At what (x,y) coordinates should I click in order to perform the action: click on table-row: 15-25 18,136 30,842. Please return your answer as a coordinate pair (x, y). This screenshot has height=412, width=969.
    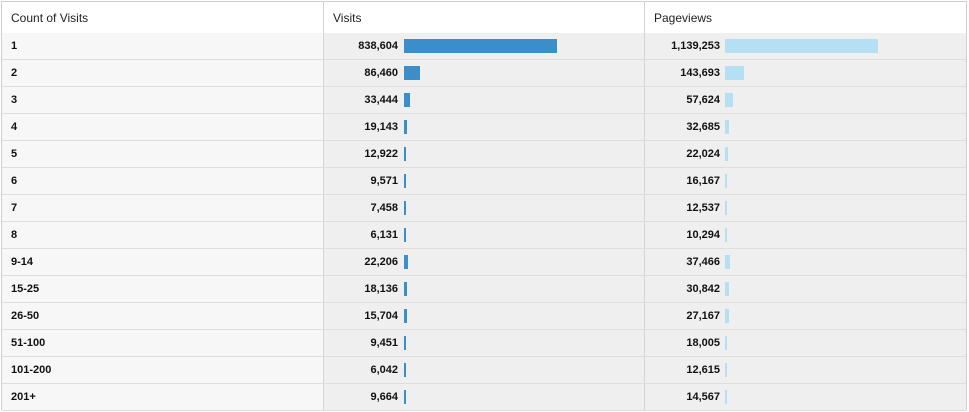
    Looking at the image, I should click on (484, 289).